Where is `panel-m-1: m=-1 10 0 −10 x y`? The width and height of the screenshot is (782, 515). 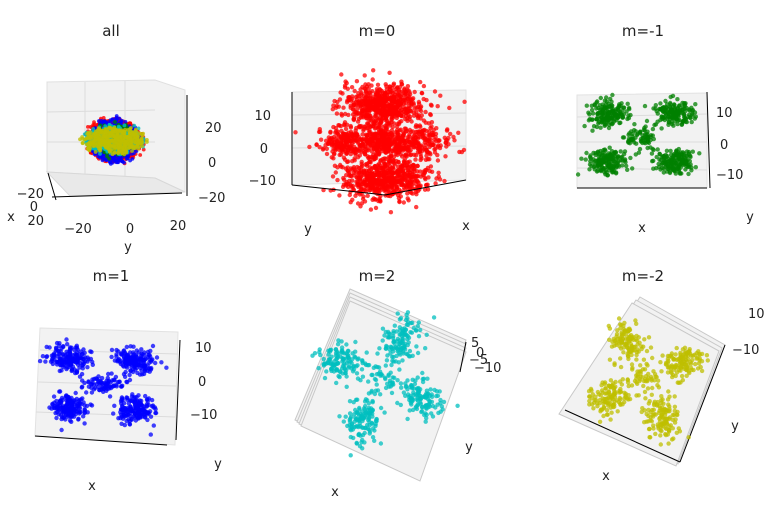 panel-m-1: m=-1 10 0 −10 x y is located at coordinates (664, 129).